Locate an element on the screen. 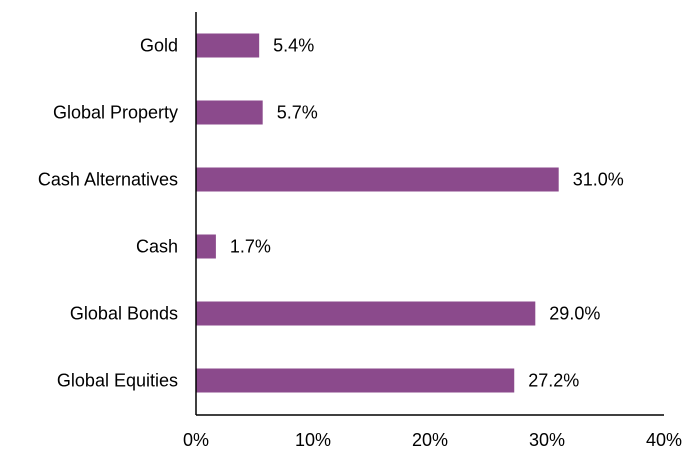 This screenshot has height=449, width=696. category-label: Cash is located at coordinates (157, 247).